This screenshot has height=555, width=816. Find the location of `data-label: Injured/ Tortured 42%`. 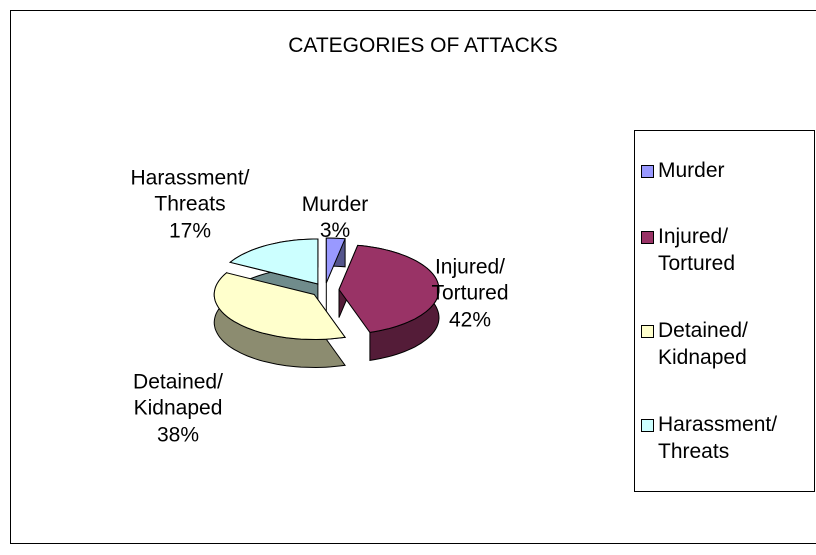

data-label: Injured/ Tortured 42% is located at coordinates (470, 294).